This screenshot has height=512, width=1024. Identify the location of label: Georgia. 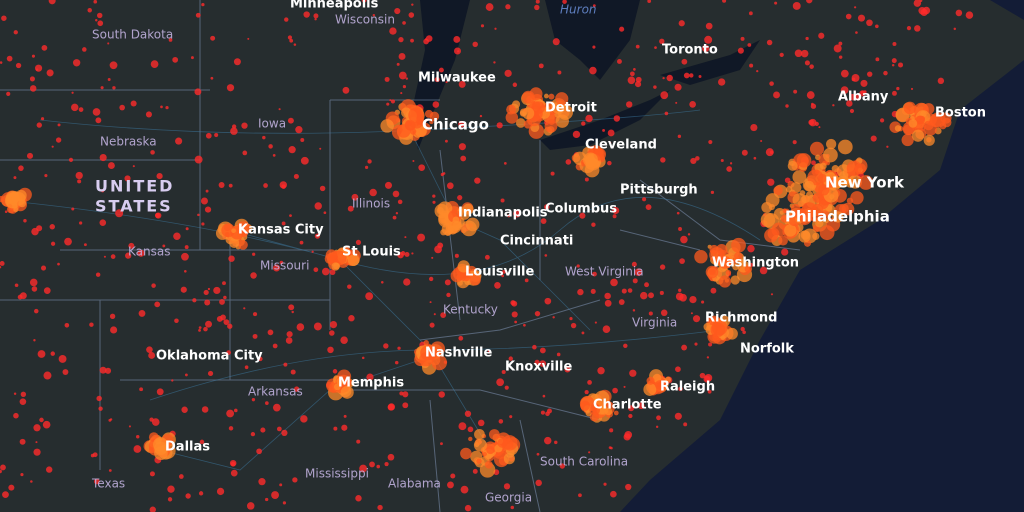
(508, 498).